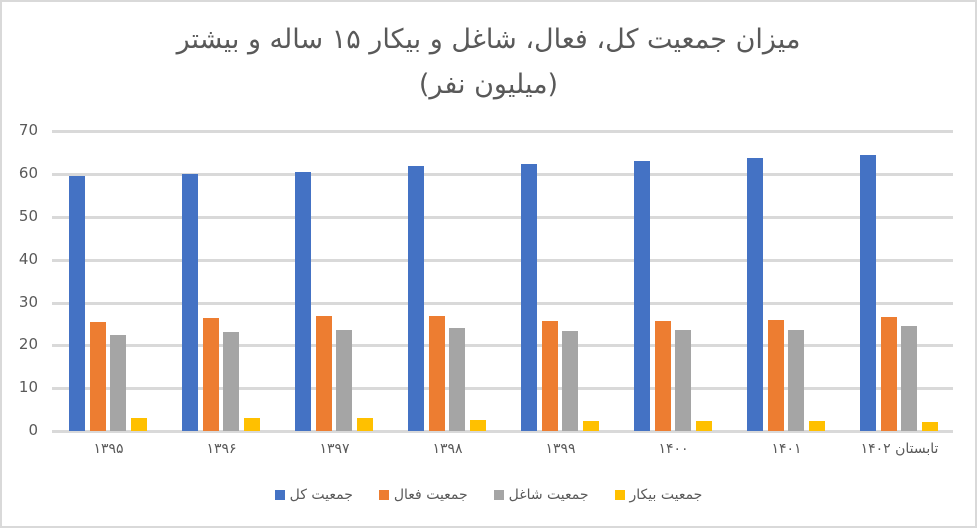 The height and width of the screenshot is (528, 977). I want to click on legend-item: جمعیت فعال, so click(423, 495).